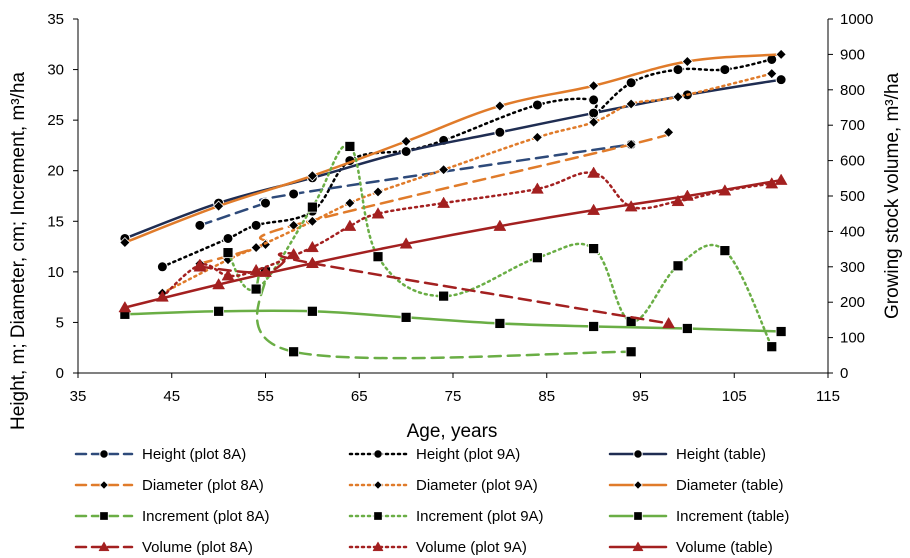 The height and width of the screenshot is (558, 910). I want to click on legend-label: Diameter (plot 8A), so click(203, 485).